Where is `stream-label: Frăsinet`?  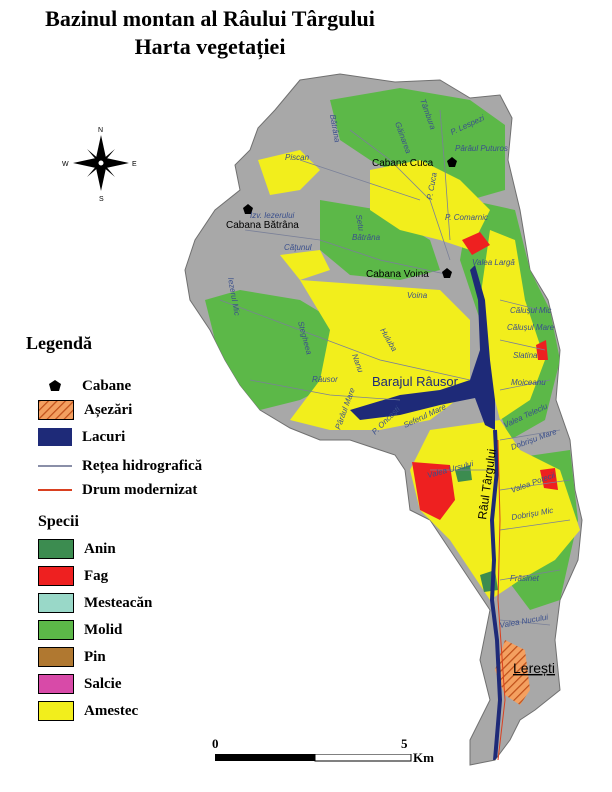 stream-label: Frăsinet is located at coordinates (525, 578).